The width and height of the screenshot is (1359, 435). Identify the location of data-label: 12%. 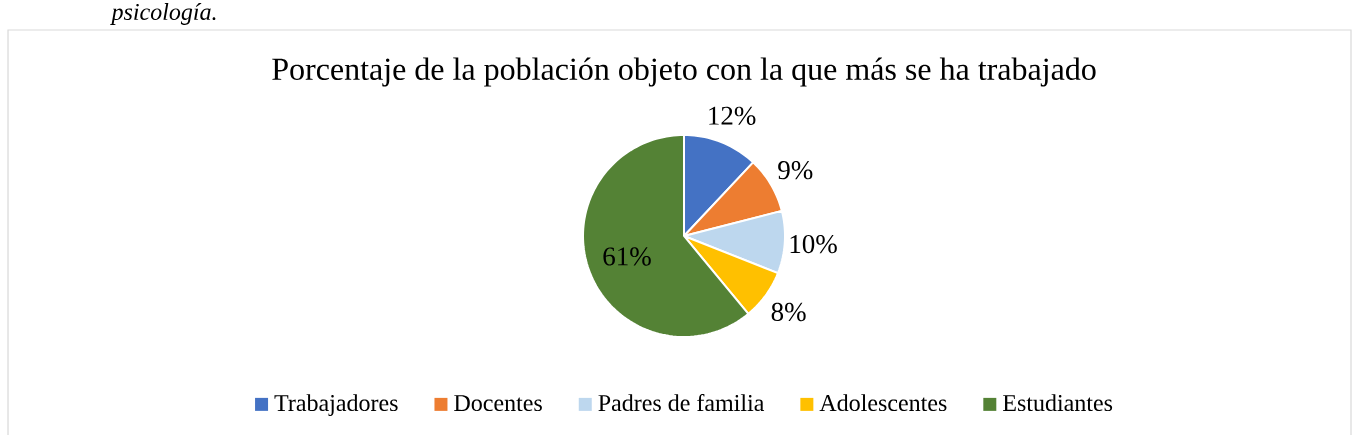
(732, 115).